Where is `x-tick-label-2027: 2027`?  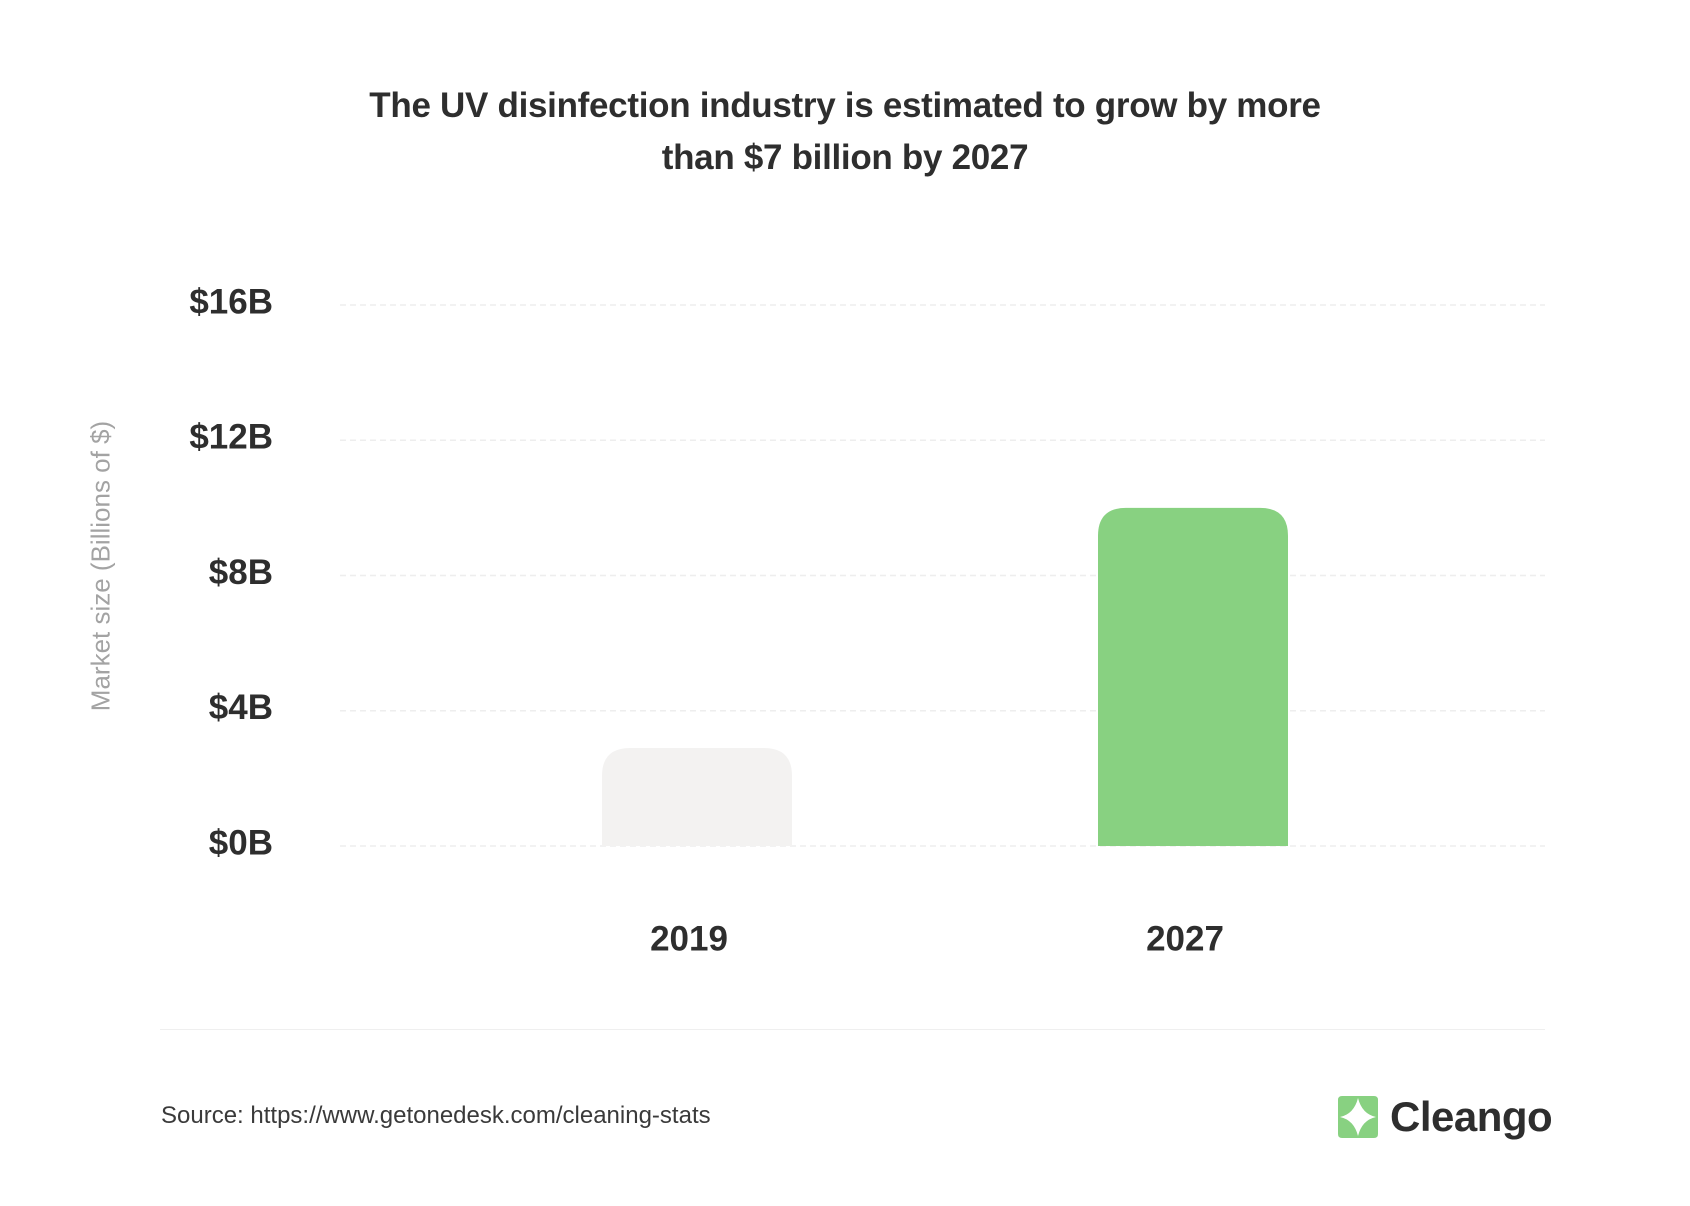
x-tick-label-2027: 2027 is located at coordinates (1185, 938).